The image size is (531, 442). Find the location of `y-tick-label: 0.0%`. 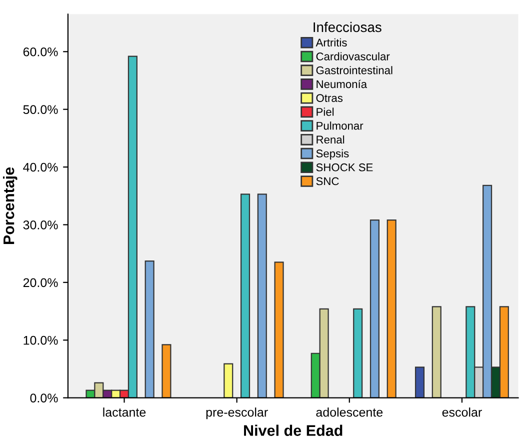

y-tick-label: 0.0% is located at coordinates (44, 398).